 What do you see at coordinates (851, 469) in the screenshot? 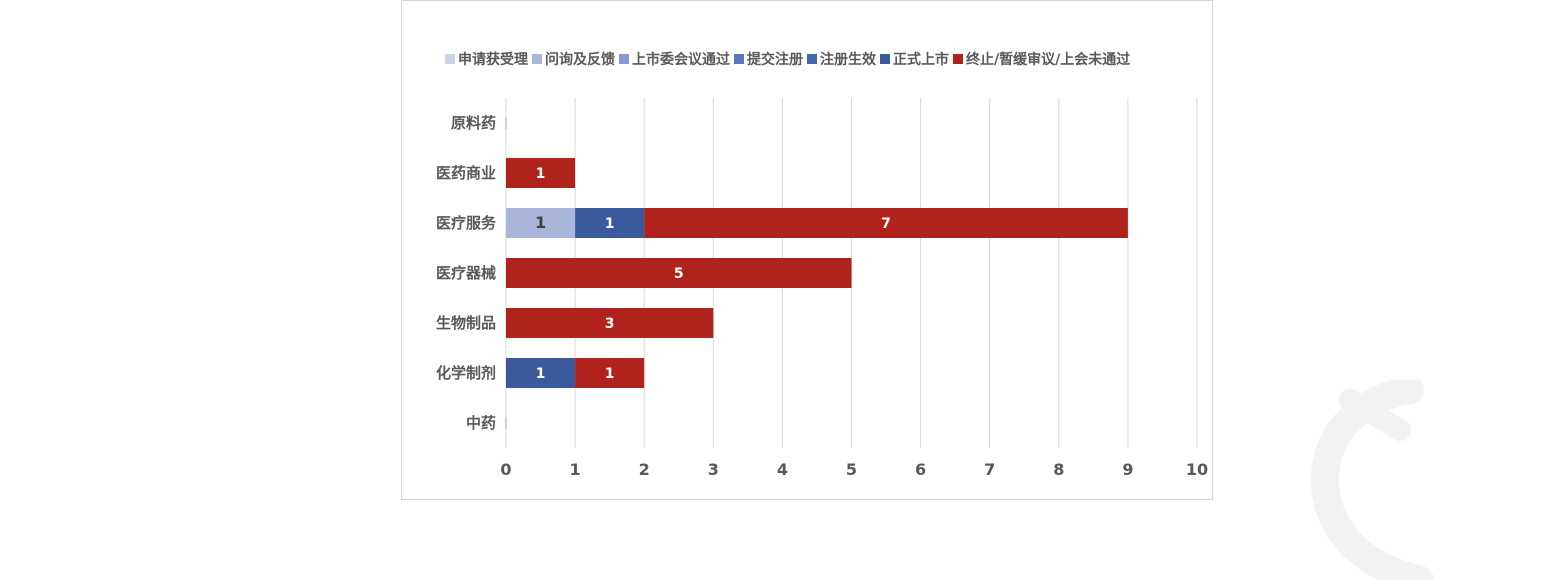
I see `x-tick-label: 5` at bounding box center [851, 469].